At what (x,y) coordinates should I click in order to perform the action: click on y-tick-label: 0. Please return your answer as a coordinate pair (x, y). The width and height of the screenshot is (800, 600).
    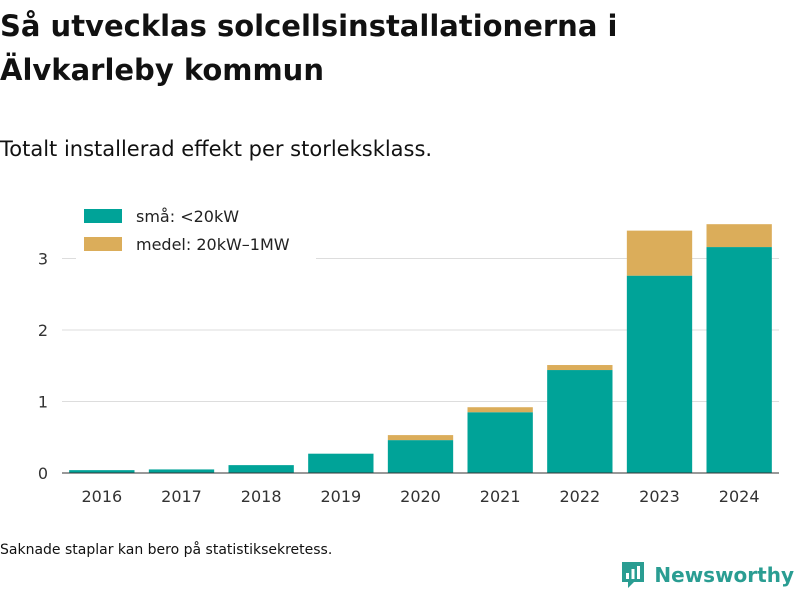
    Looking at the image, I should click on (43, 473).